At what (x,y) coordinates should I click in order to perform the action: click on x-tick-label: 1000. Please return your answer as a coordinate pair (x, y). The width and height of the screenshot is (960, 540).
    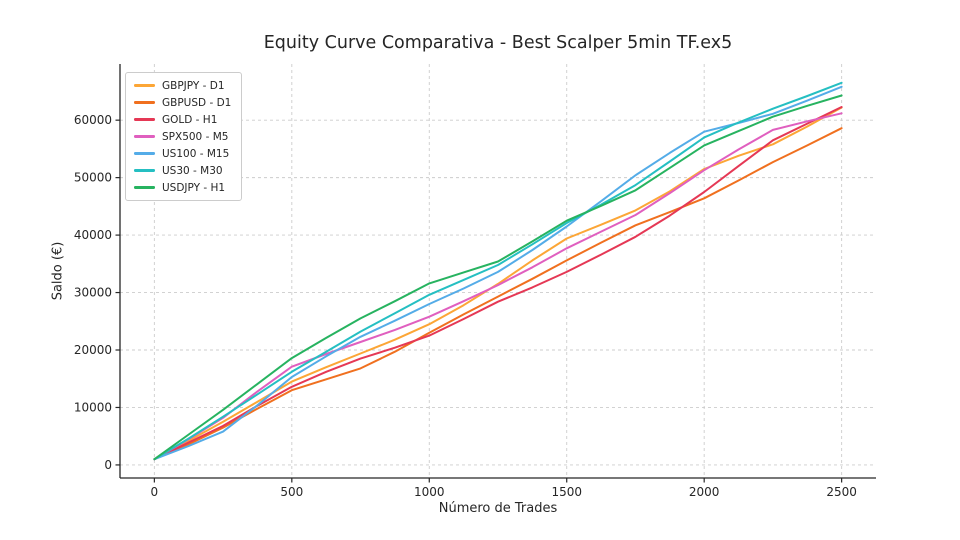
    Looking at the image, I should click on (429, 492).